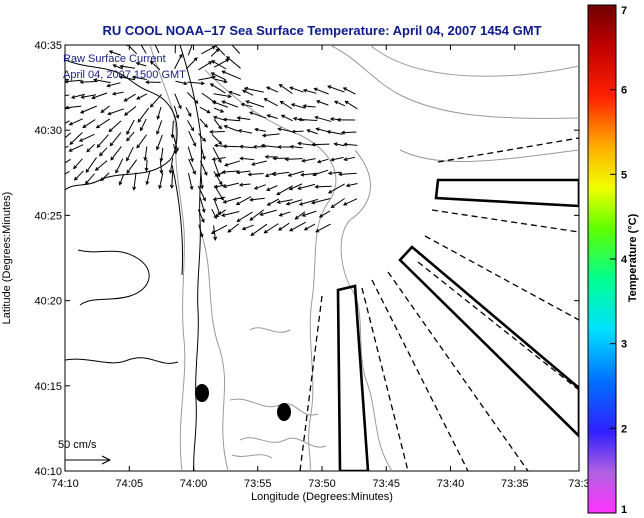  Describe the element at coordinates (48, 472) in the screenshot. I see `y-tick-label: 40:10` at that location.